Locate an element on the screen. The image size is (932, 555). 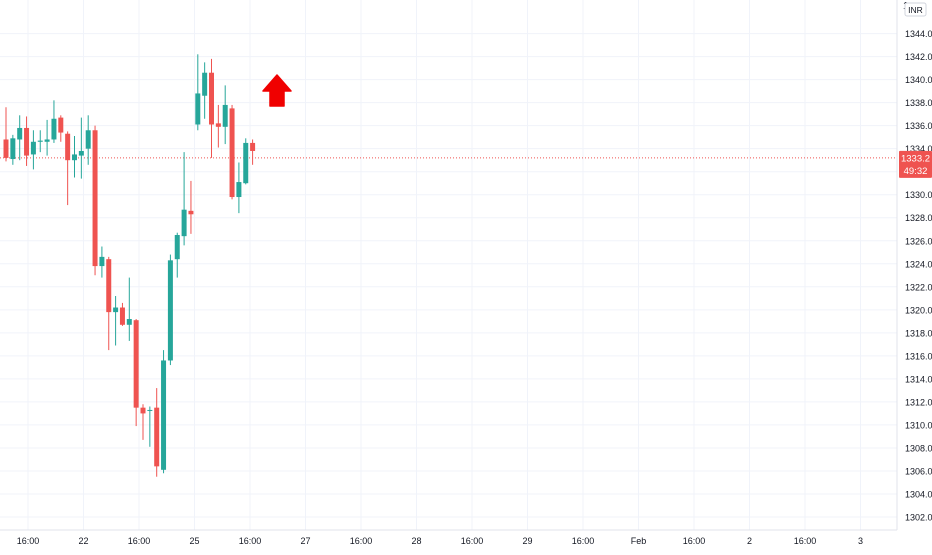
time-tick-label: 25 is located at coordinates (194, 541).